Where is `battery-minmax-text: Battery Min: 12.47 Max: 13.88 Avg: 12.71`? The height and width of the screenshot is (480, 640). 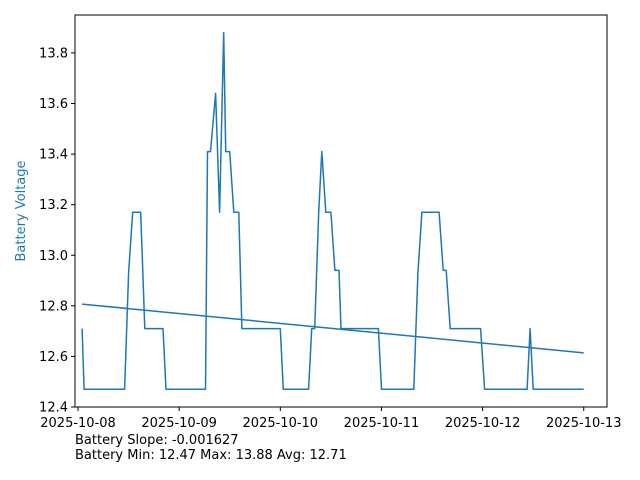 battery-minmax-text: Battery Min: 12.47 Max: 13.88 Avg: 12.71 is located at coordinates (211, 455).